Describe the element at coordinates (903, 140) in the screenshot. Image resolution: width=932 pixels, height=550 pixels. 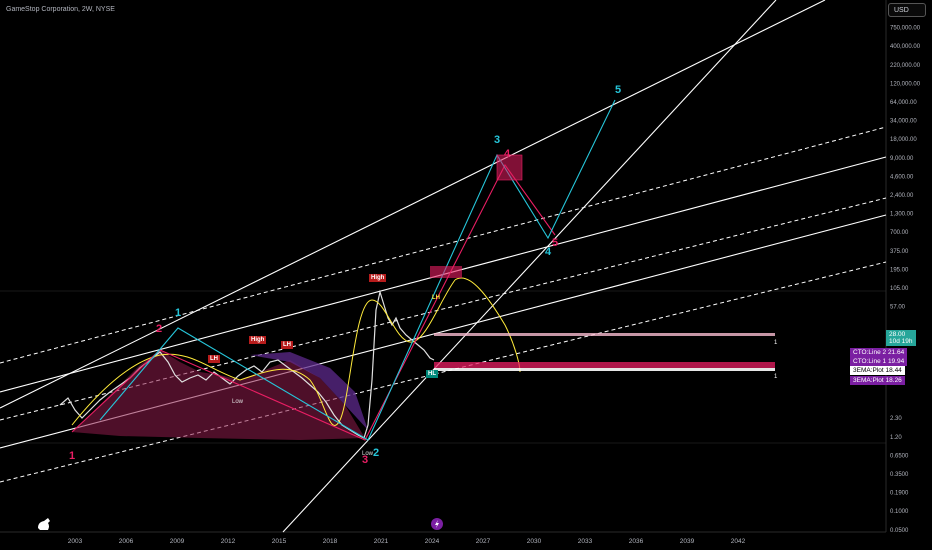
I see `y-tick-label: 18,000.00` at that location.